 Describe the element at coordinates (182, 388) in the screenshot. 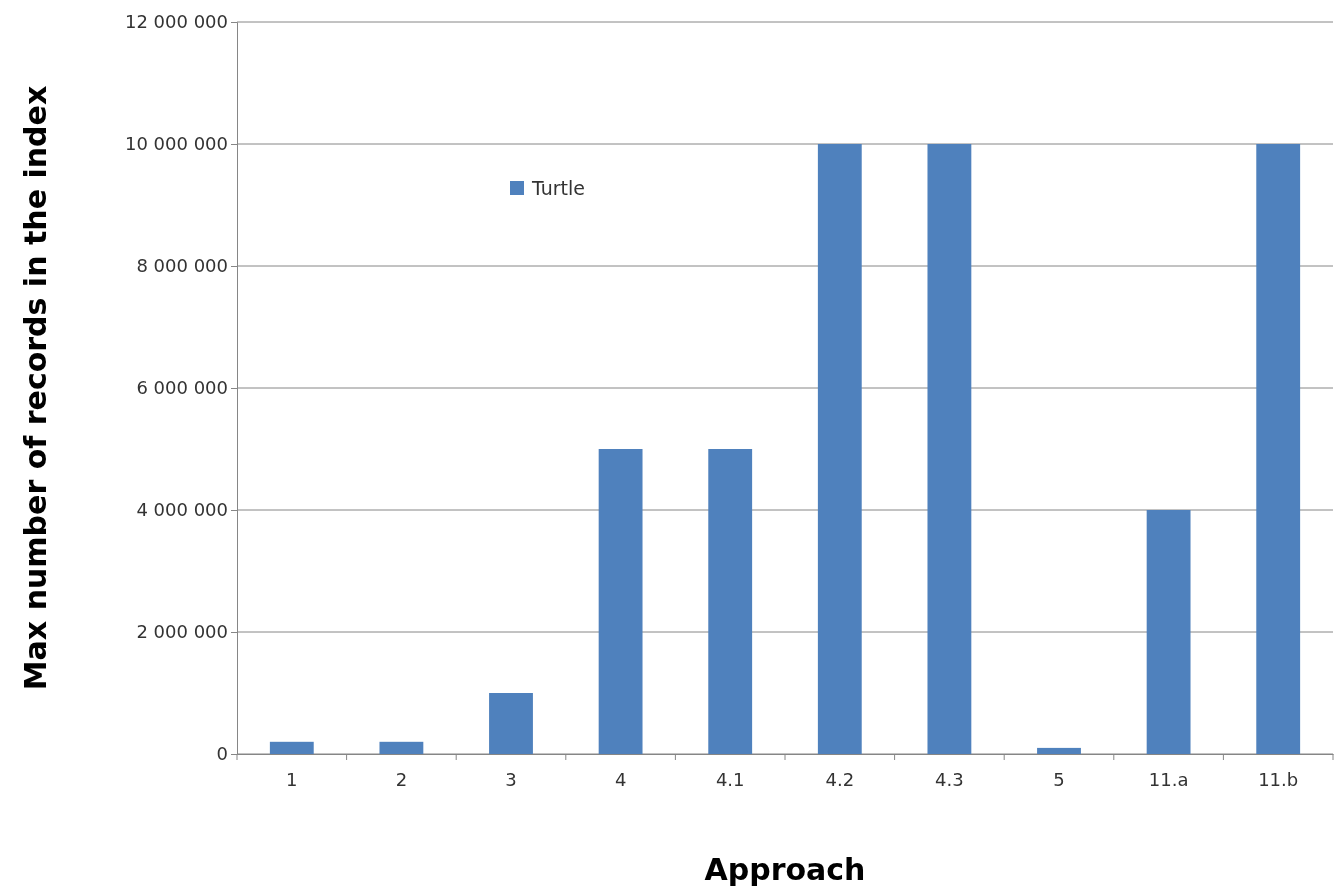

I see `y-tick-label: 6 000 000` at that location.